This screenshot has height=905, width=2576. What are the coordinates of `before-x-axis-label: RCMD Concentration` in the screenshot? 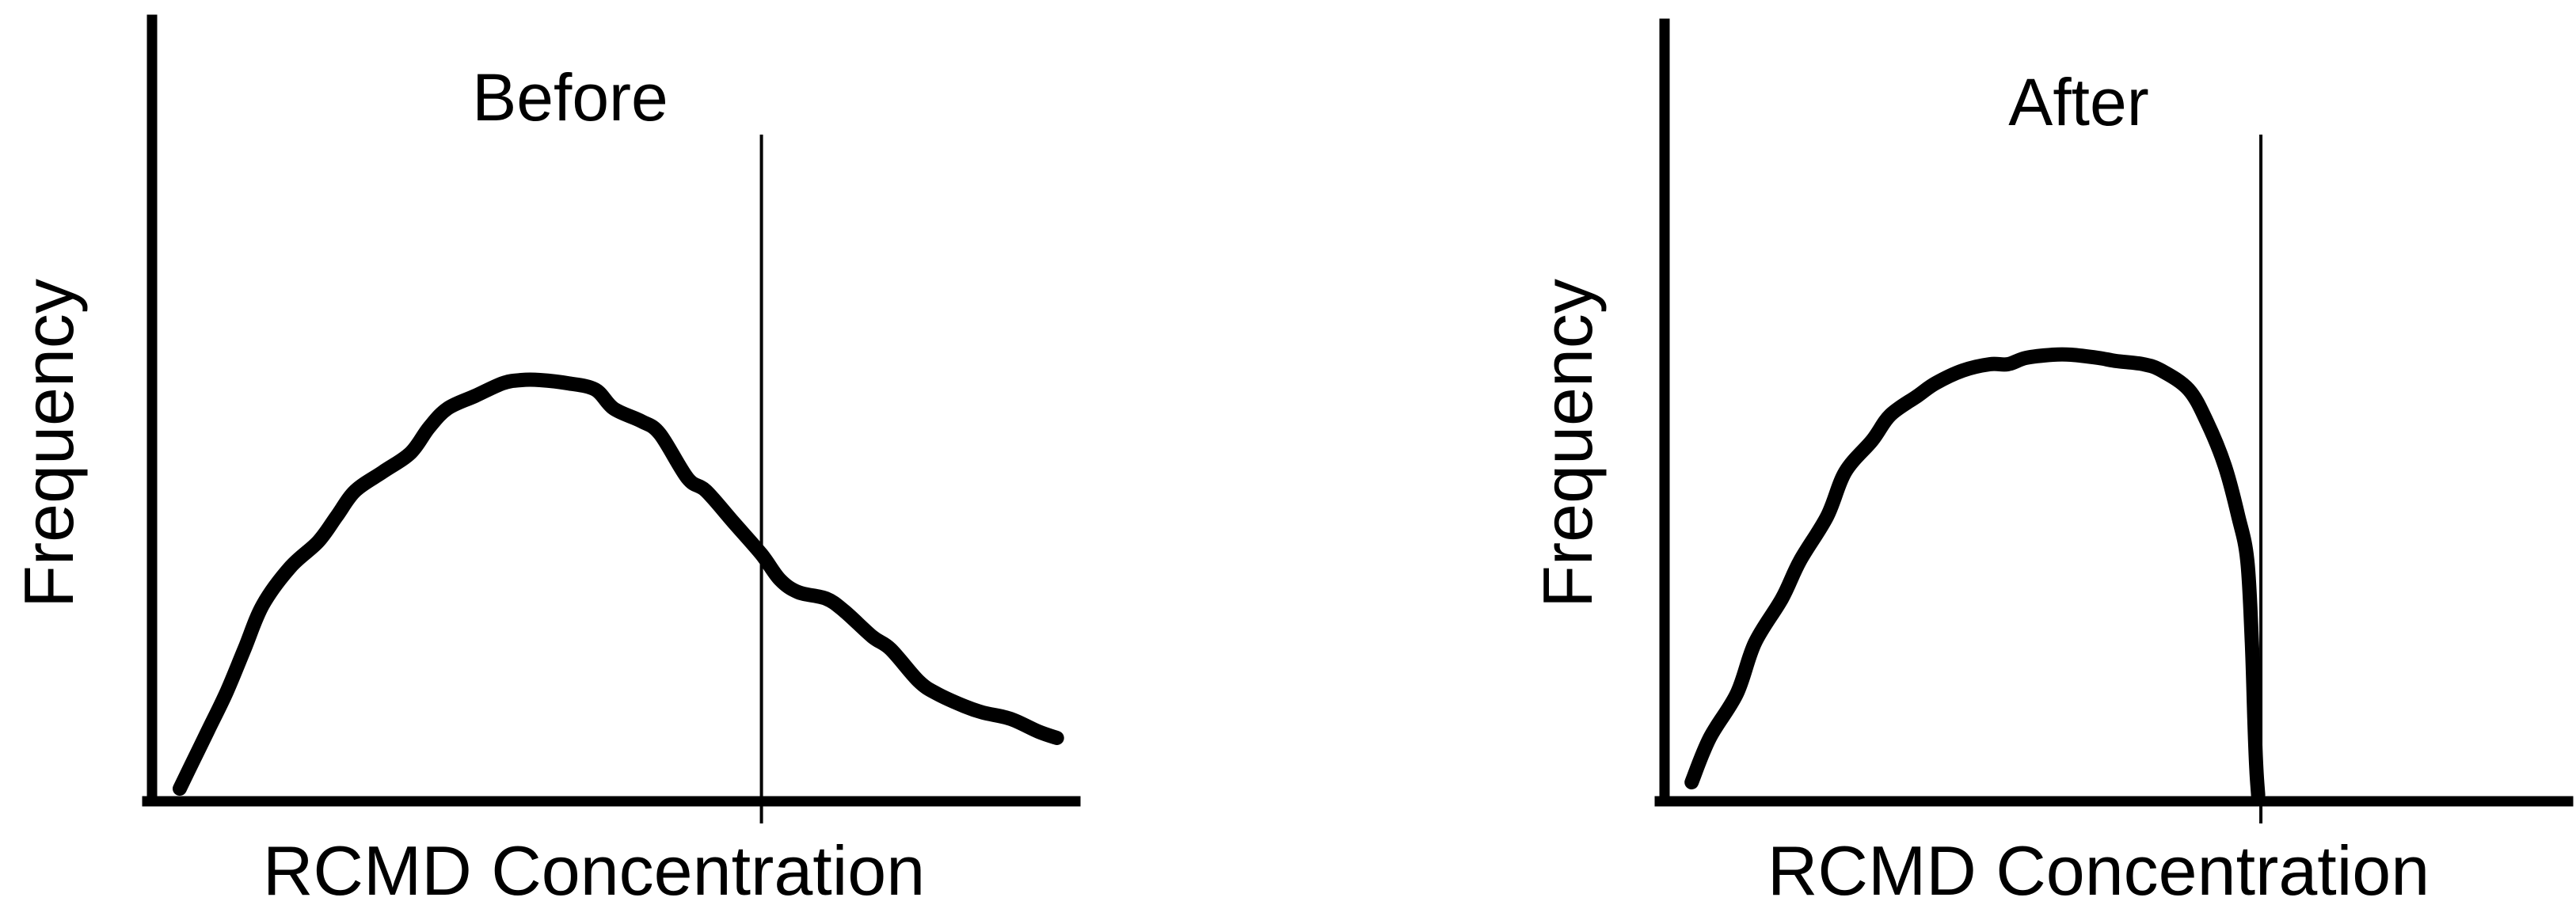 It's located at (594, 868).